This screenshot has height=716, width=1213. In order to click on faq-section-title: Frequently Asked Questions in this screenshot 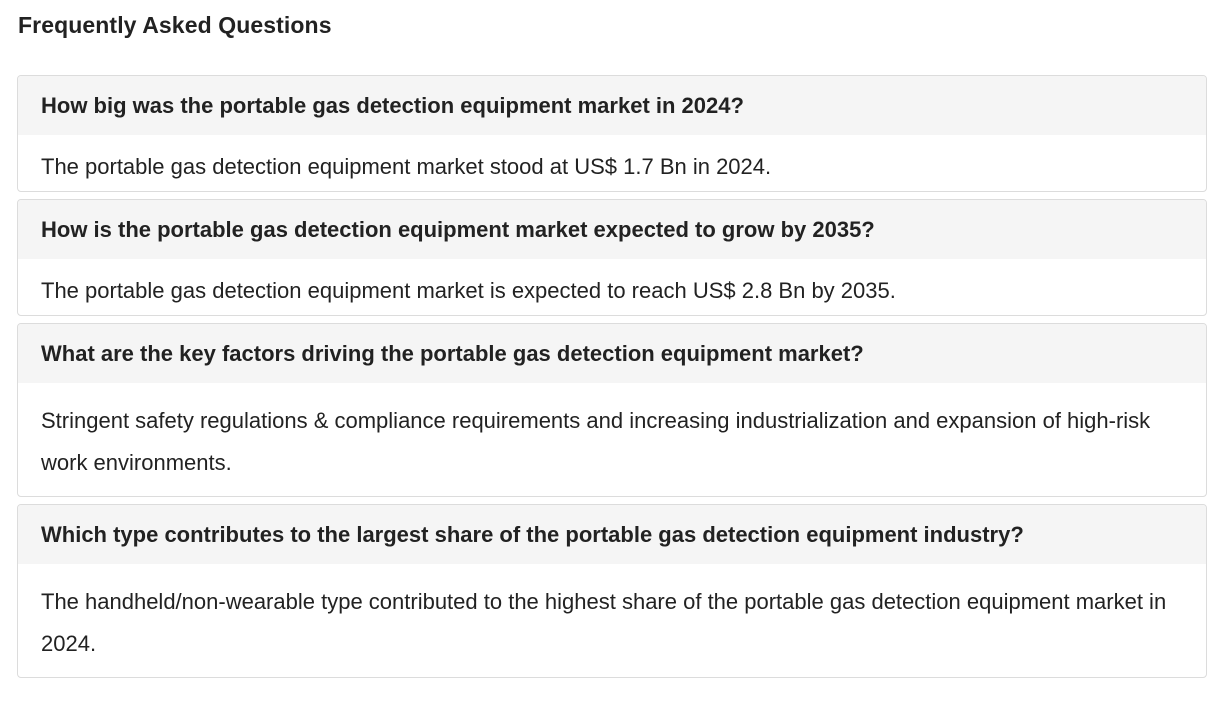, I will do `click(175, 25)`.